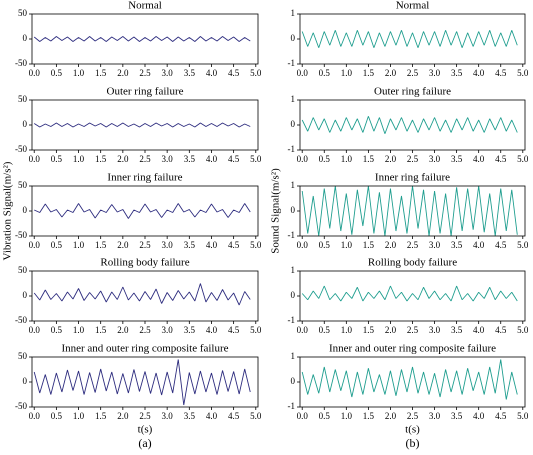 The width and height of the screenshot is (533, 455). I want to click on panel-title: Inner and outer ring composite failure, so click(144, 349).